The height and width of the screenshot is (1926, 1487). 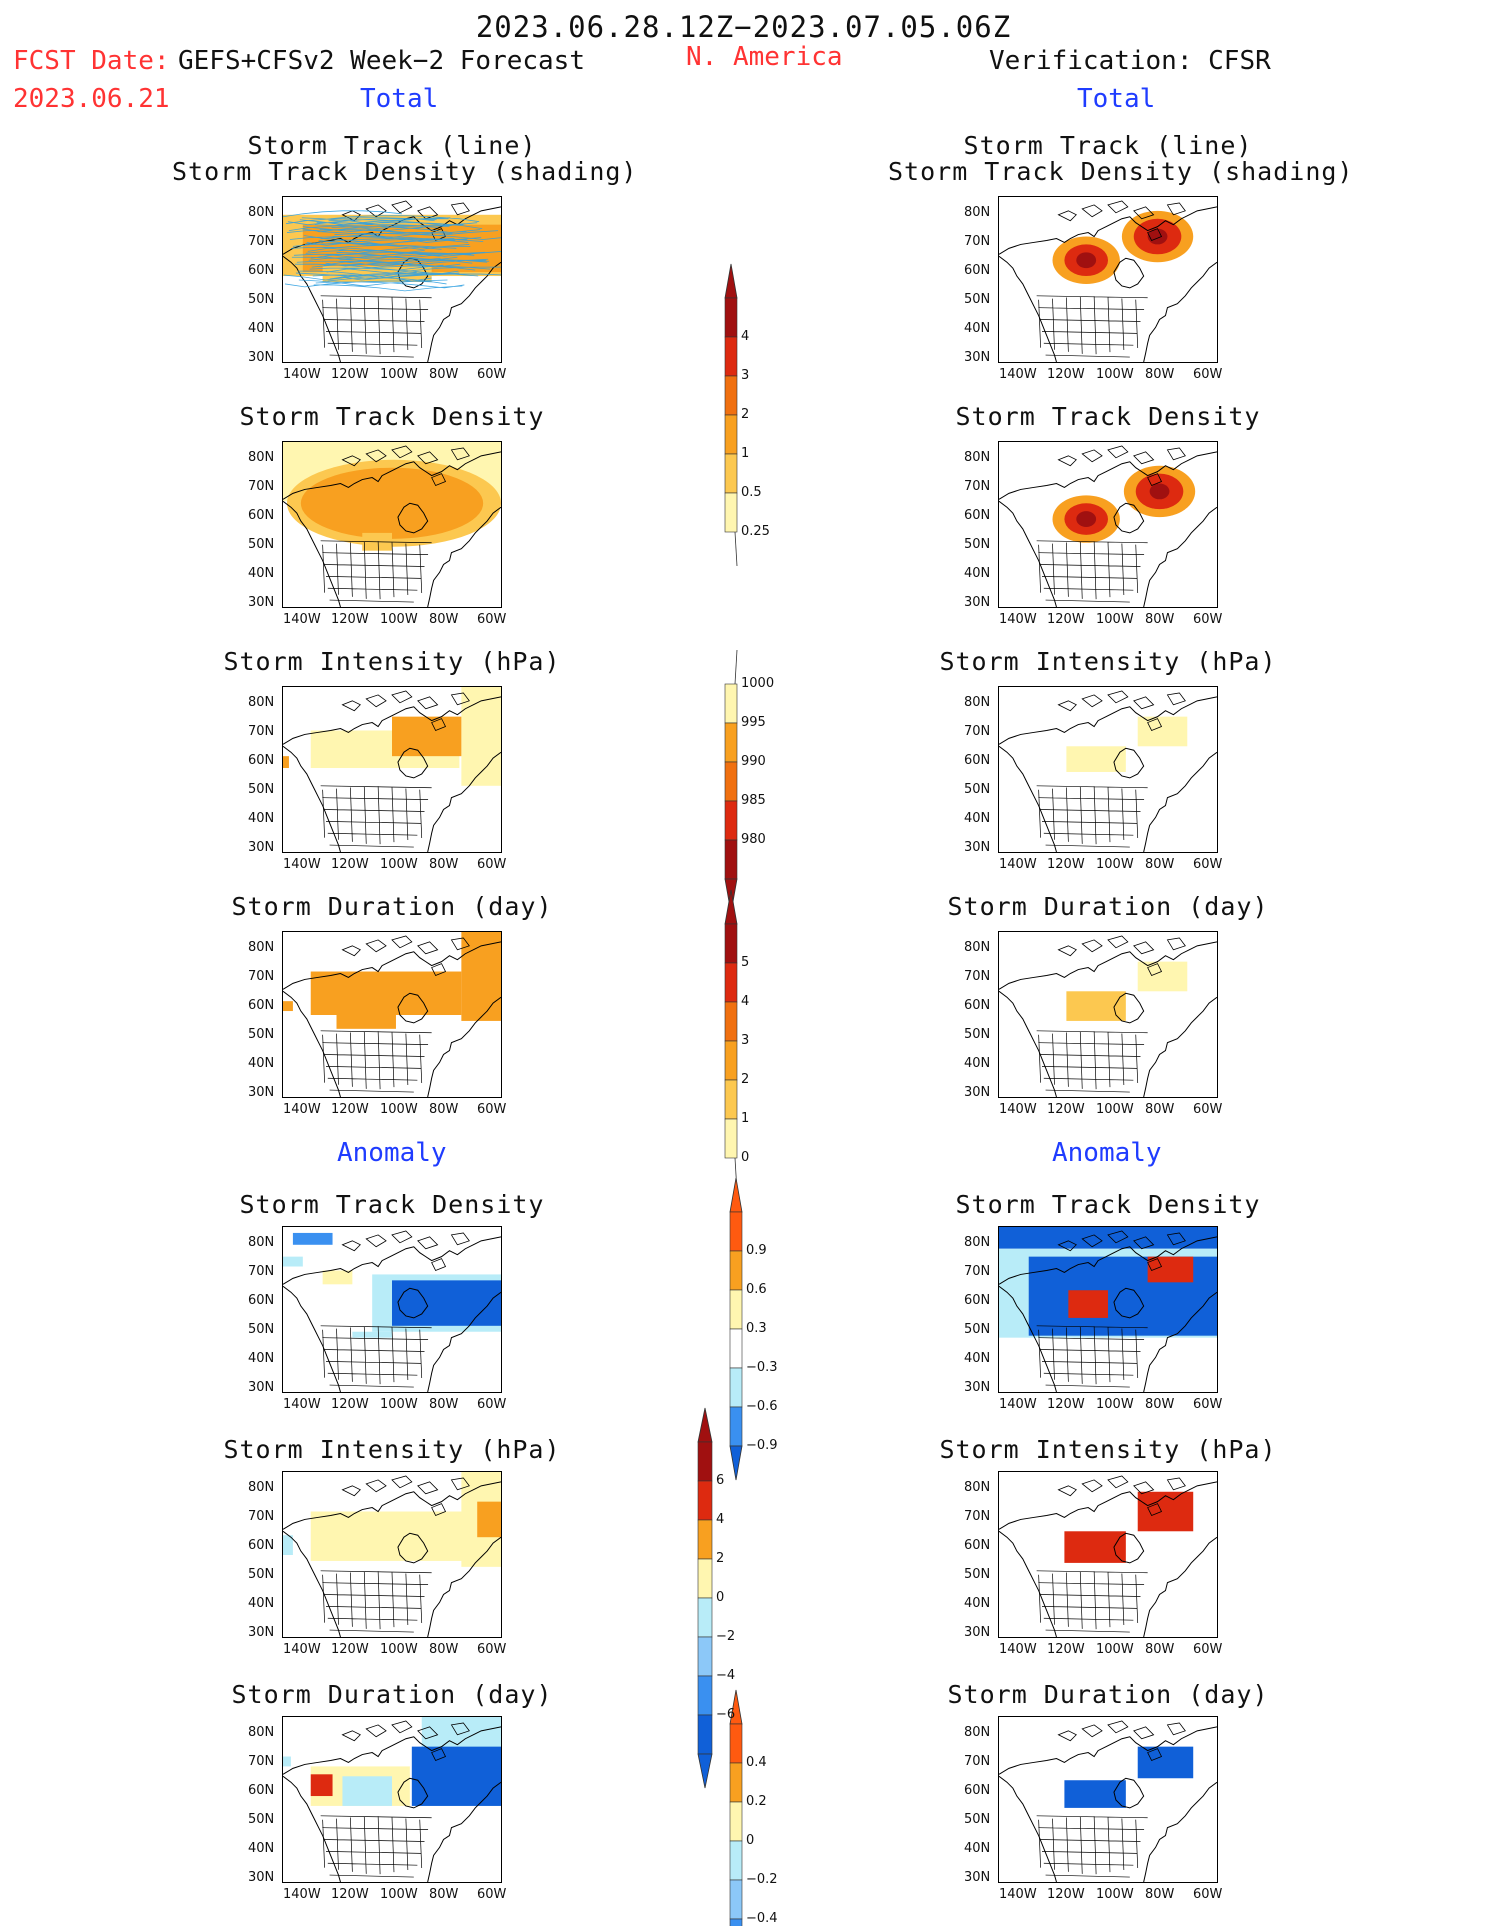 What do you see at coordinates (756, 1289) in the screenshot?
I see `colorbar-label: 0.6` at bounding box center [756, 1289].